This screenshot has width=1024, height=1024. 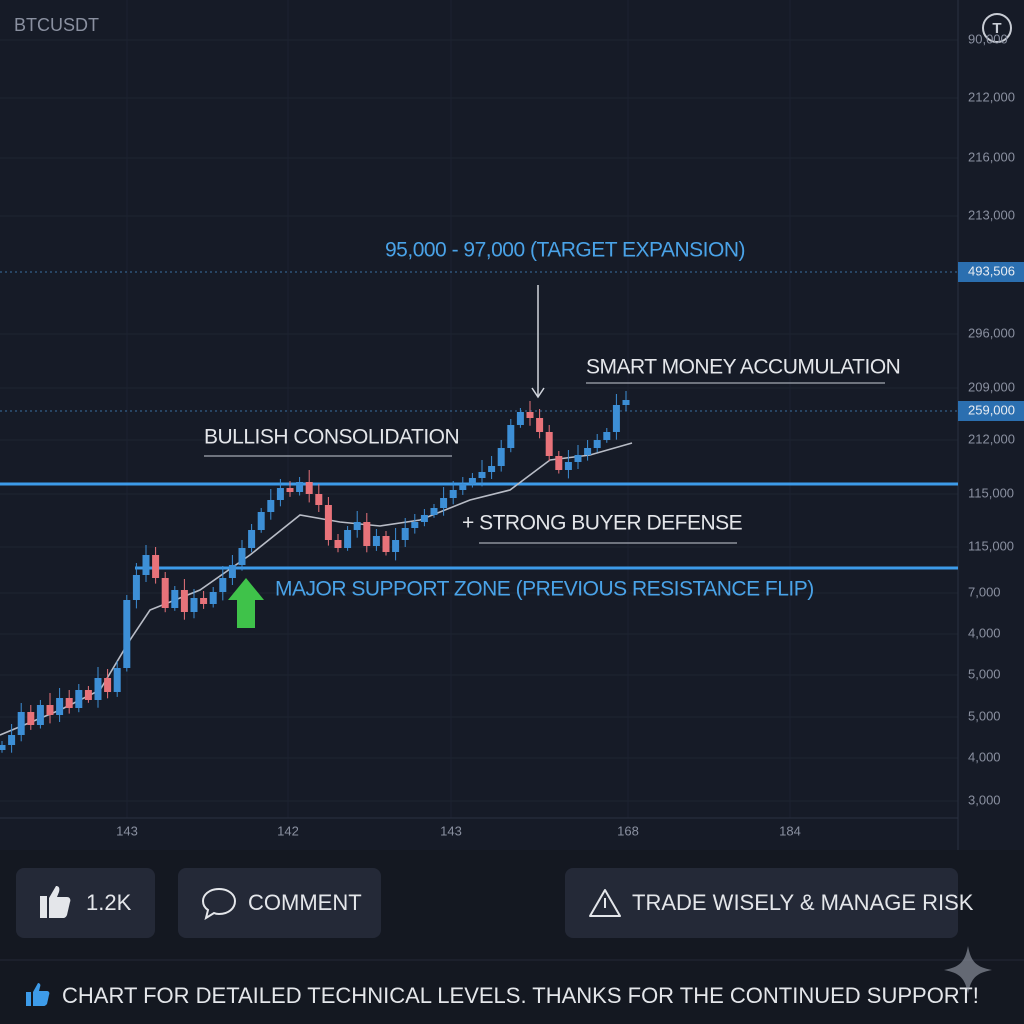 I want to click on price-tag-label: 493,506, so click(x=991, y=270).